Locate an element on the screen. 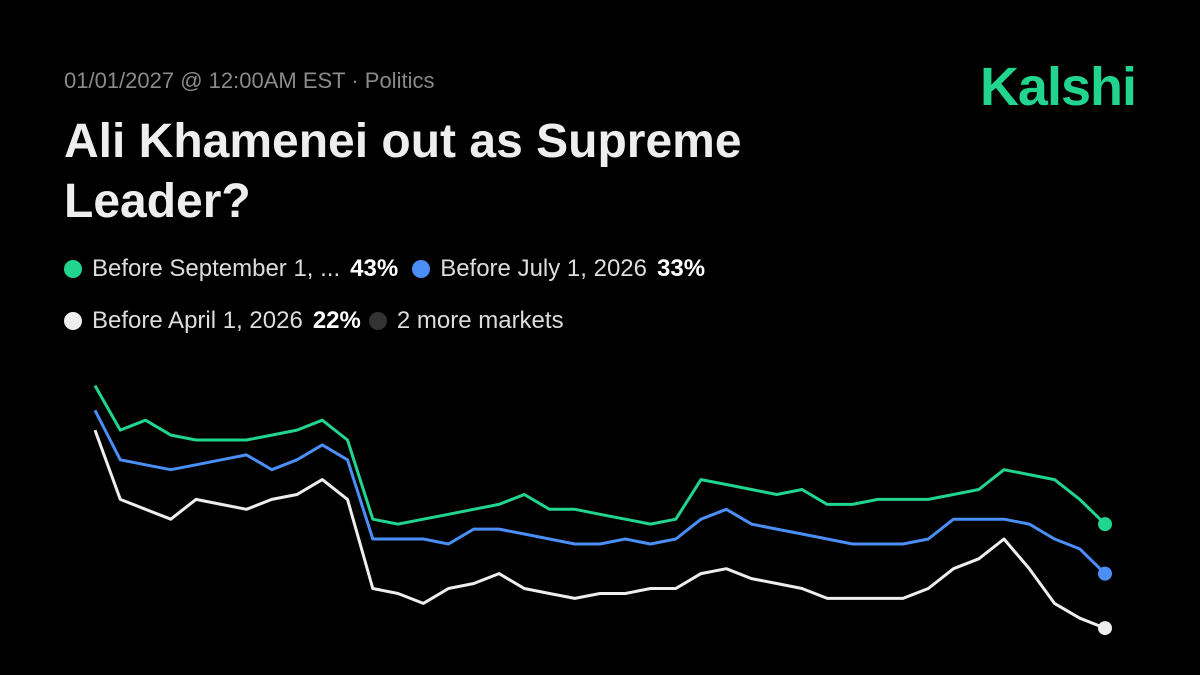 This screenshot has height=675, width=1200. legend-label: 2 more markets is located at coordinates (480, 320).